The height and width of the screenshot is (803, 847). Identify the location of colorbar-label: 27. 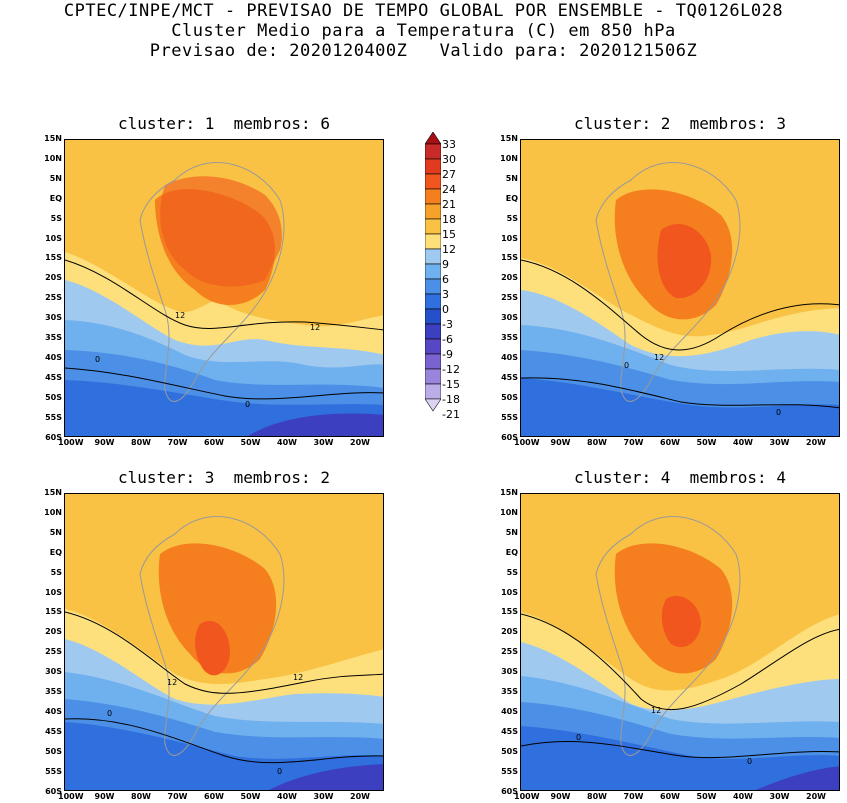
(449, 174).